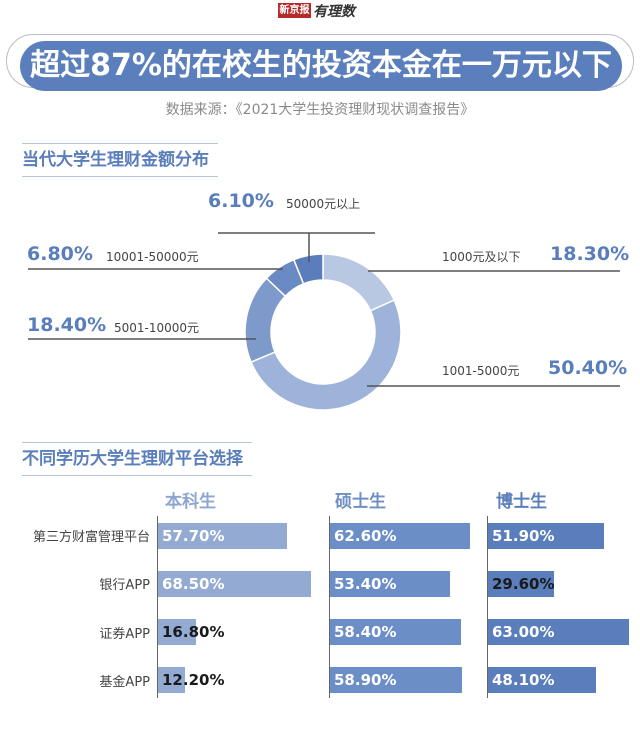 The height and width of the screenshot is (734, 640). I want to click on bar-value-label: 68.50%, so click(193, 584).